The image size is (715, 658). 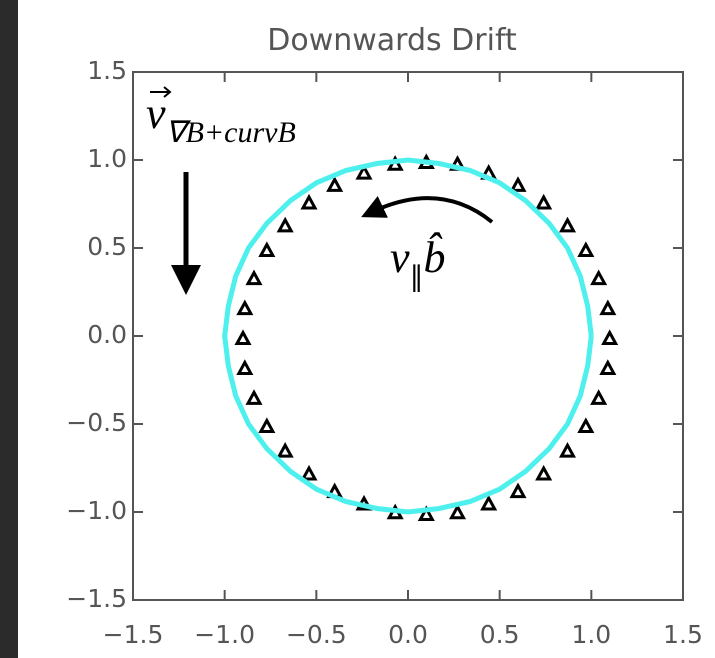 What do you see at coordinates (408, 634) in the screenshot?
I see `x-tick-label: 0.0` at bounding box center [408, 634].